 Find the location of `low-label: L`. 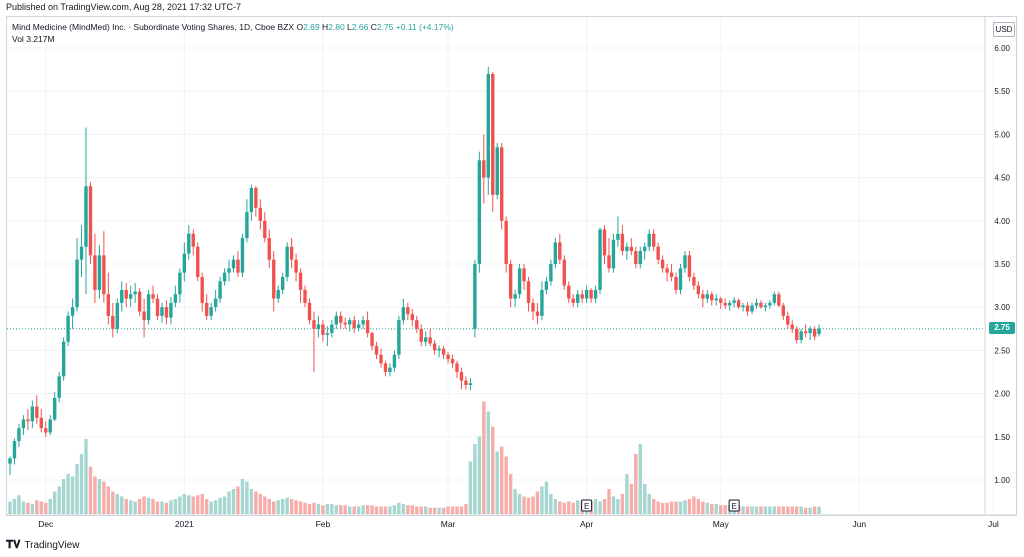

low-label: L is located at coordinates (349, 27).